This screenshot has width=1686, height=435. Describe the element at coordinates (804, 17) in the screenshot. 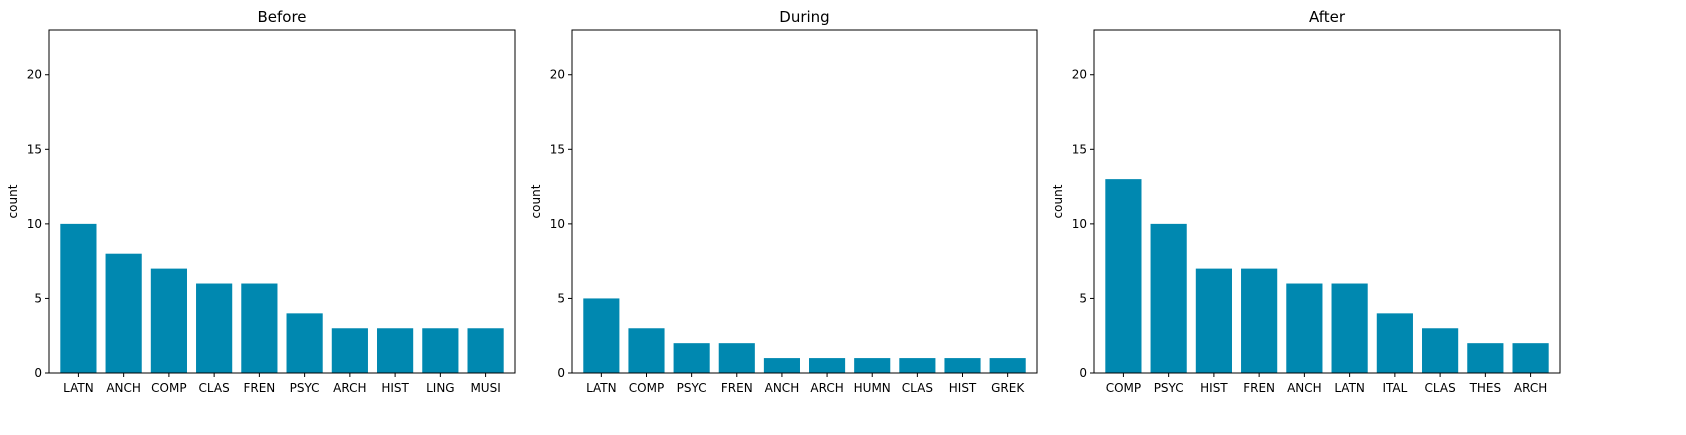

I see `chart-title: During` at that location.